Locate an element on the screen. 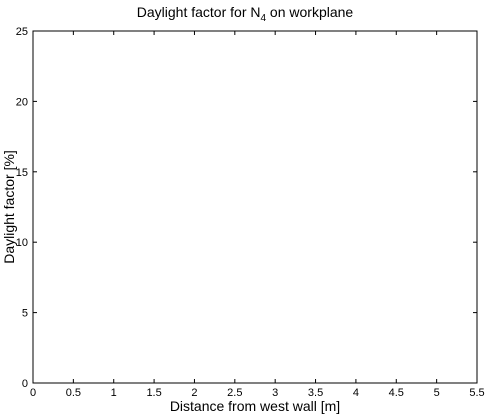 The width and height of the screenshot is (490, 414). y-tick-label: 20 is located at coordinates (22, 102).